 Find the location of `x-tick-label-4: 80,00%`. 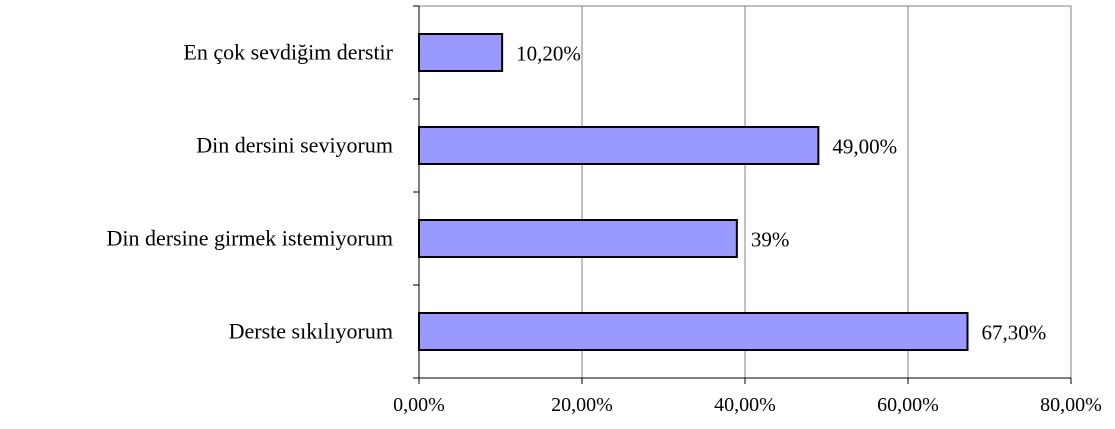

x-tick-label-4: 80,00% is located at coordinates (1071, 405).